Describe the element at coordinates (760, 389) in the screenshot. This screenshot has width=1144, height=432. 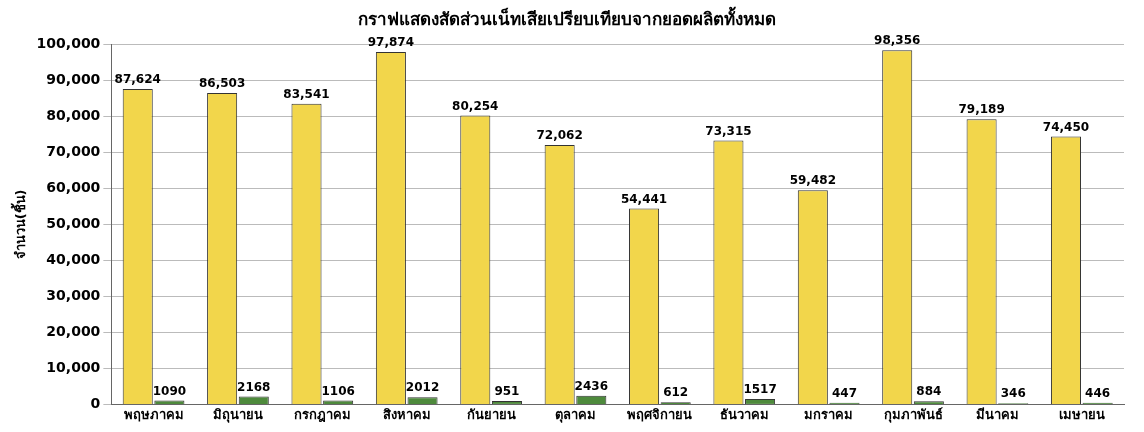
I see `data-label: 1517` at that location.